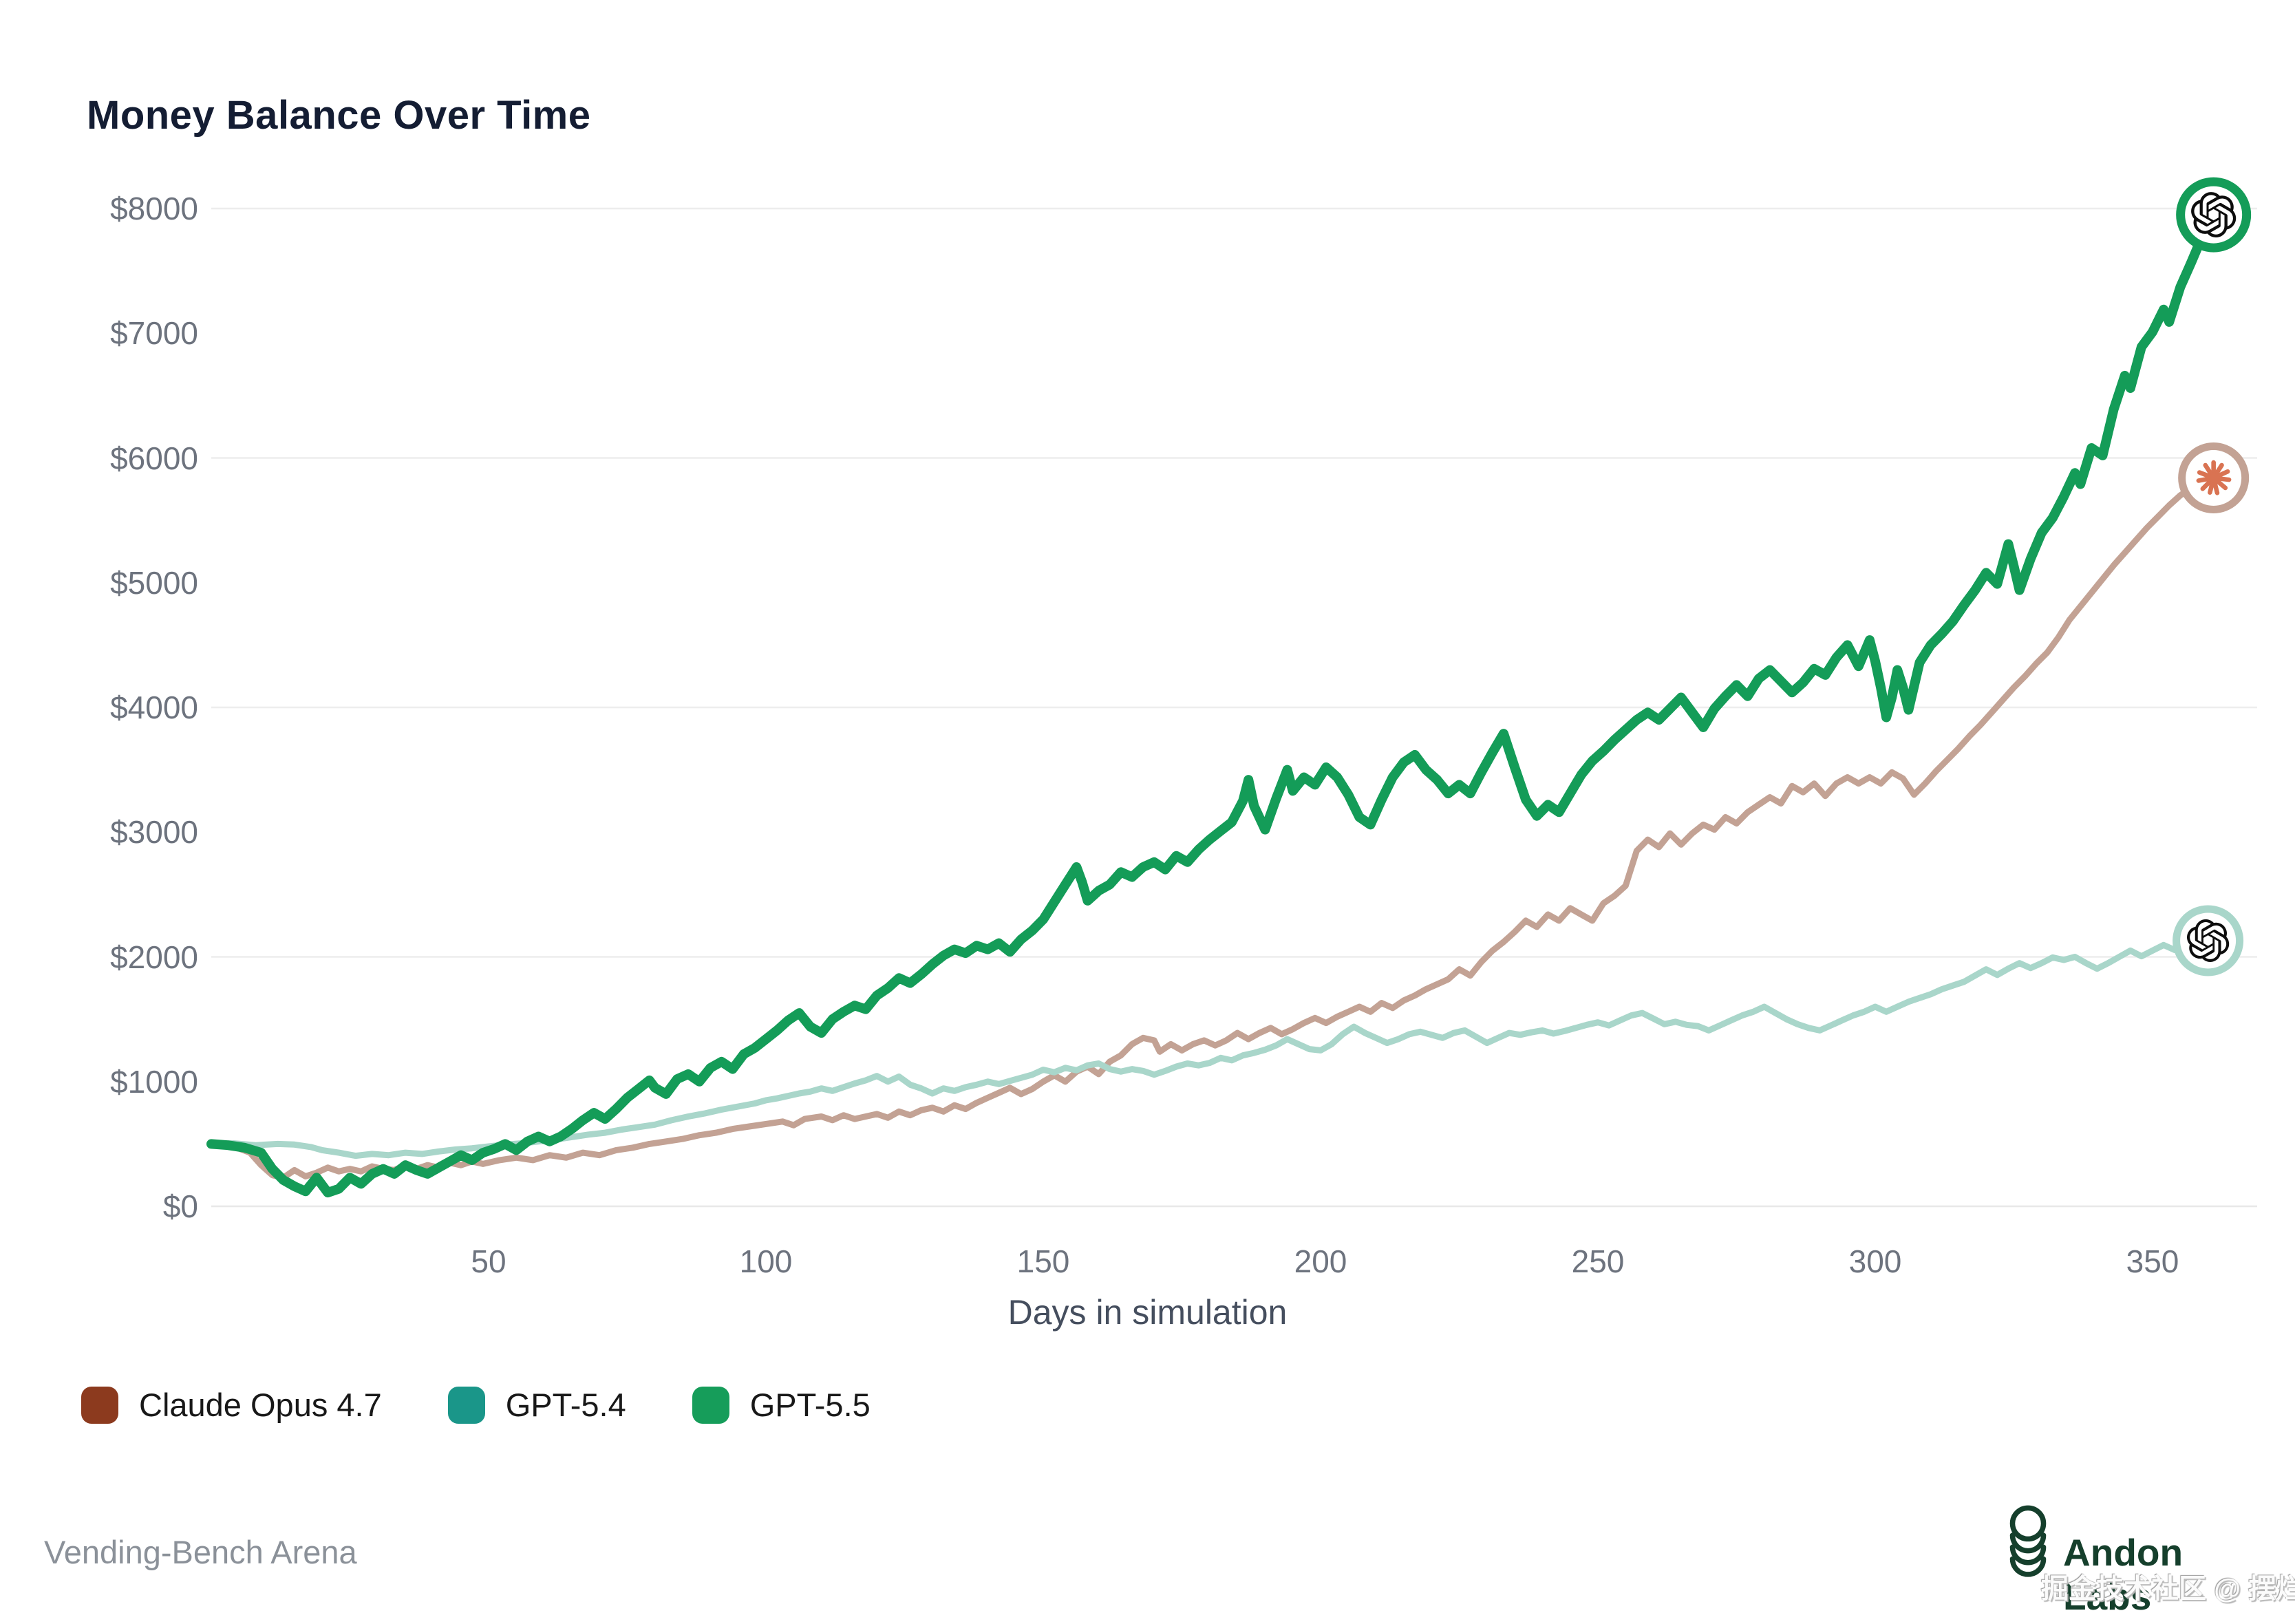 This screenshot has height=1624, width=2295. What do you see at coordinates (339, 115) in the screenshot?
I see `chart-title: Money Balance Over Time` at bounding box center [339, 115].